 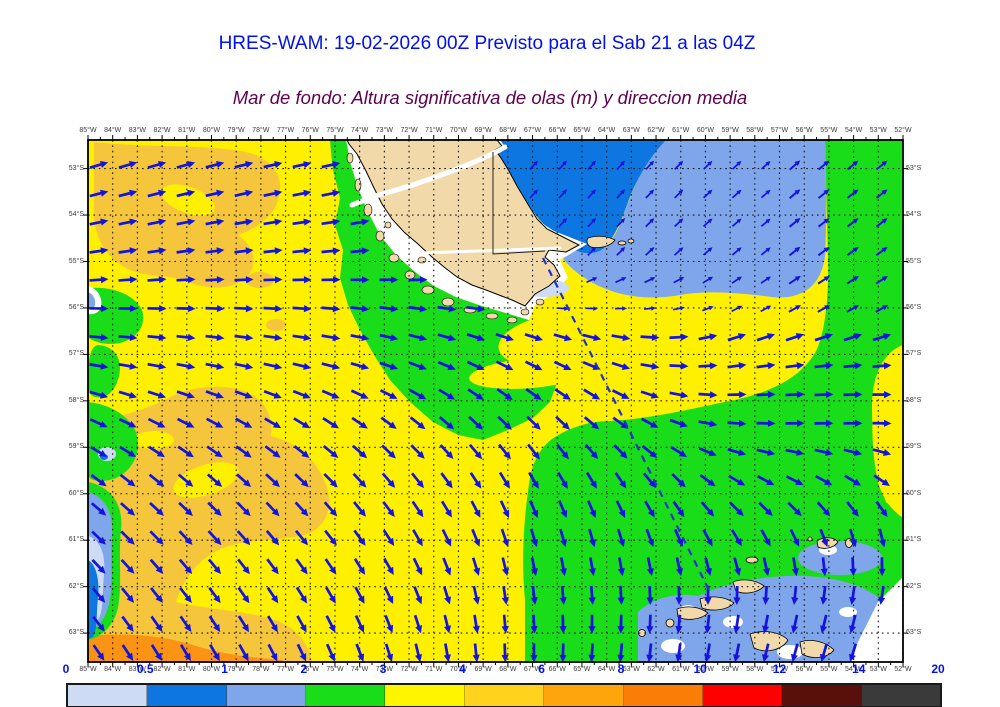 What do you see at coordinates (607, 130) in the screenshot?
I see `lon-label-top: 64°W` at bounding box center [607, 130].